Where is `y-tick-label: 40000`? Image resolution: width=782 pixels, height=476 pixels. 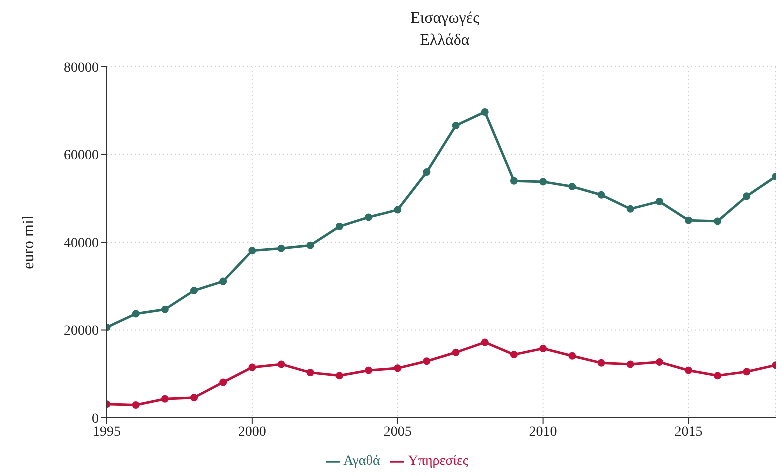 y-tick-label: 40000 is located at coordinates (81, 244).